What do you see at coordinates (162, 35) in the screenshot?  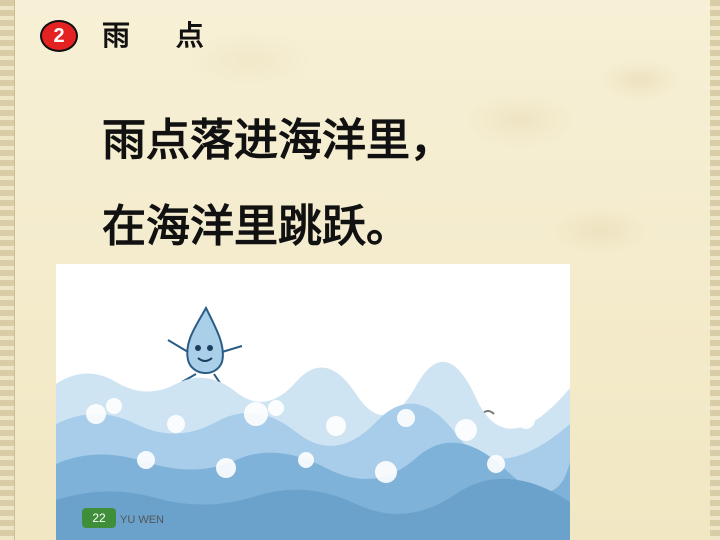 I see `lesson-title: 雨 点` at bounding box center [162, 35].